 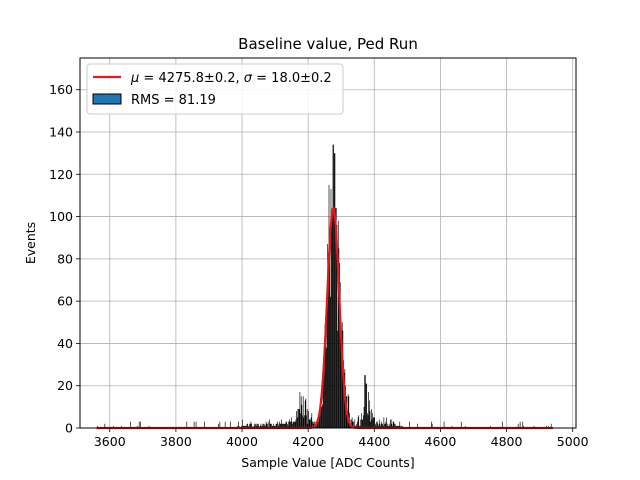 I want to click on legend-rms-label: RMS = 81.19, so click(x=173, y=100).